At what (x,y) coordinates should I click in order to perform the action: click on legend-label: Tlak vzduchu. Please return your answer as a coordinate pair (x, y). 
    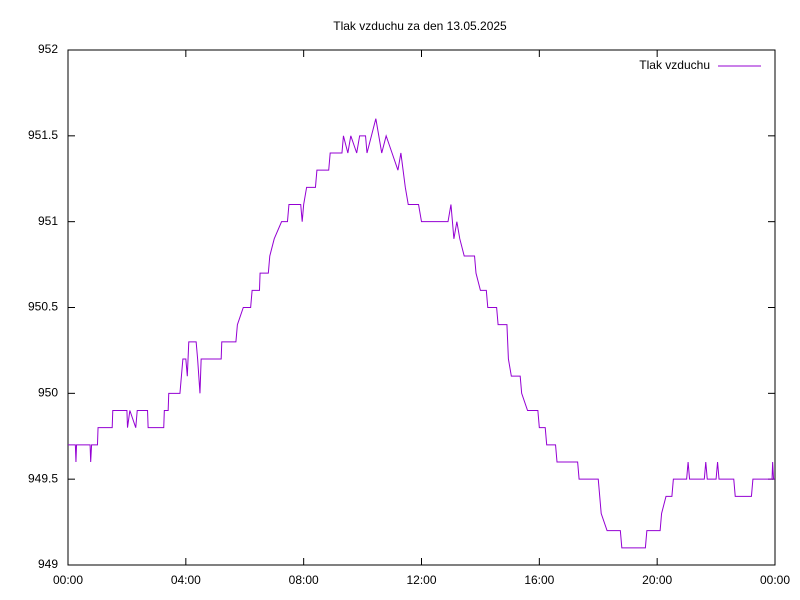
    Looking at the image, I should click on (674, 65).